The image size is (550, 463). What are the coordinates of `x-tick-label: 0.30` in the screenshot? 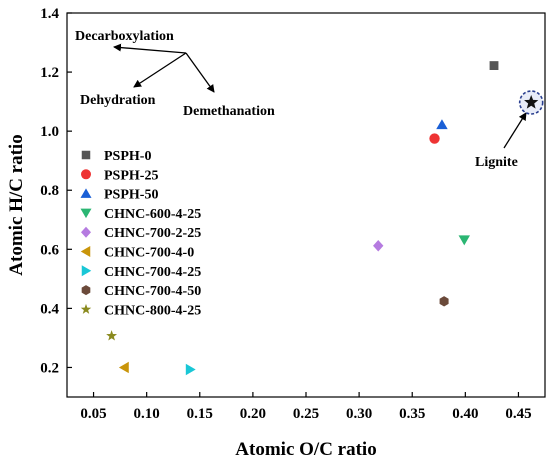 It's located at (359, 414).